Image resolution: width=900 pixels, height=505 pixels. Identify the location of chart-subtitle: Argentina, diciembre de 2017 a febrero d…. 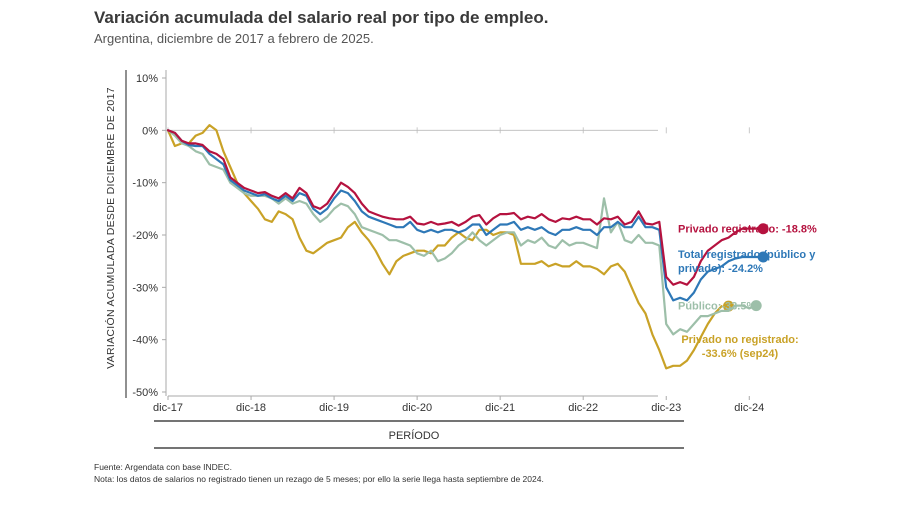
(234, 38).